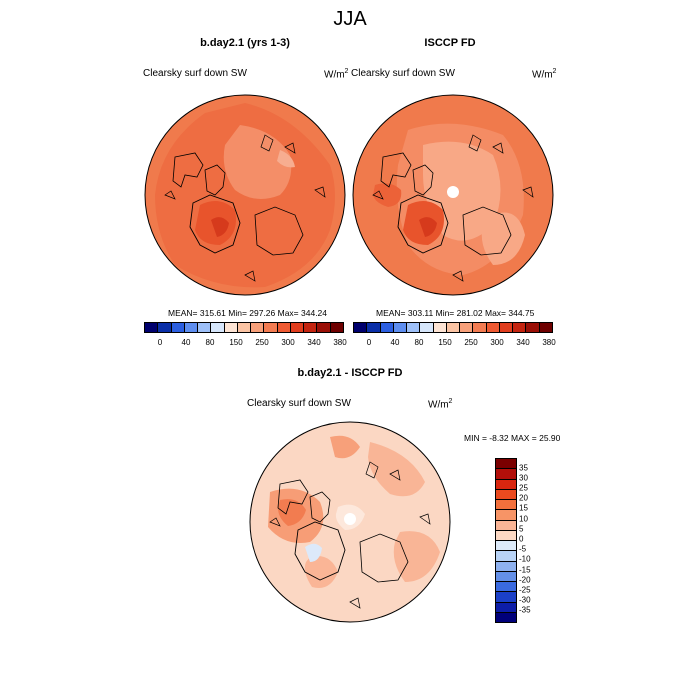 The image size is (700, 700). Describe the element at coordinates (523, 478) in the screenshot. I see `colorbar-tick-label: 30` at that location.